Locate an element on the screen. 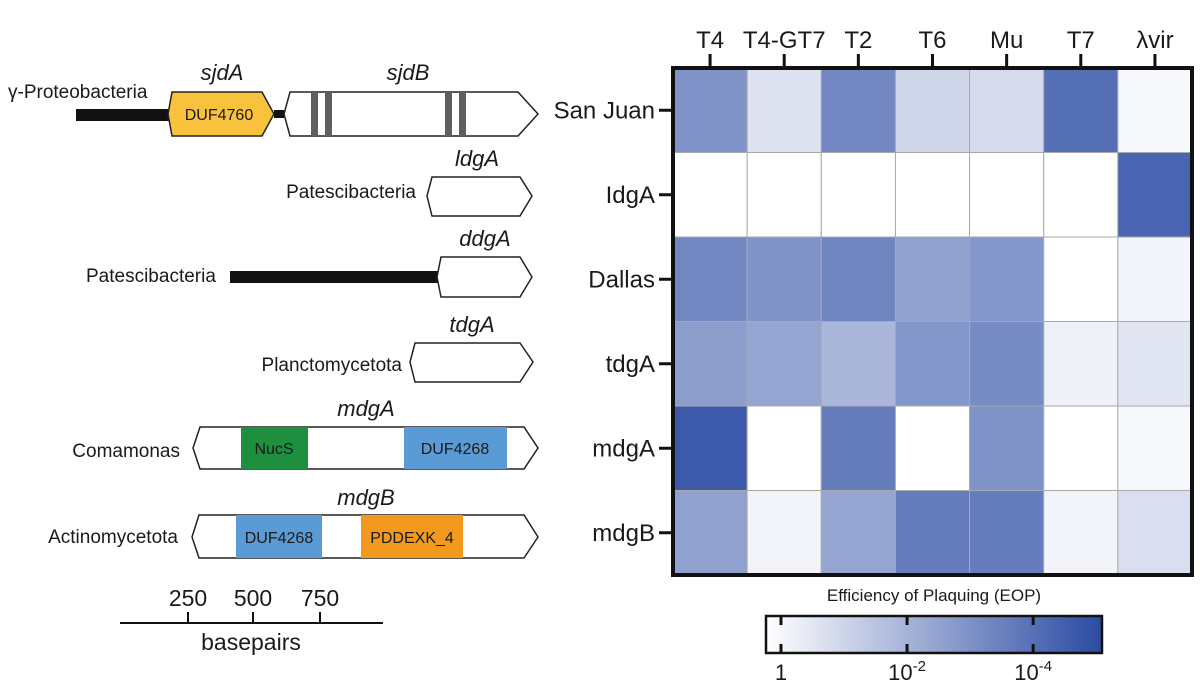  column-label: T4-GT7 is located at coordinates (784, 40).